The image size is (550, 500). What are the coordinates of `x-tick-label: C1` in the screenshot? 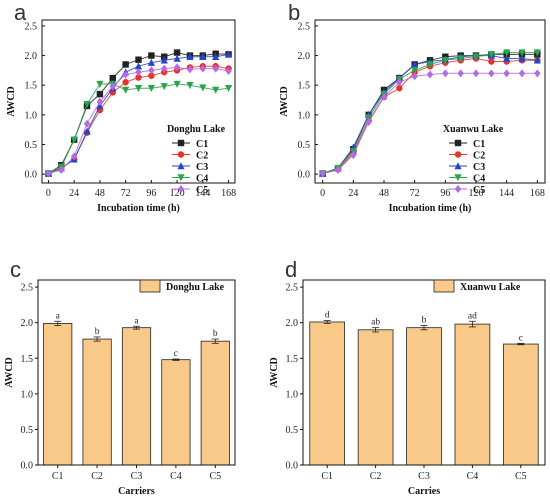 It's located at (58, 476).